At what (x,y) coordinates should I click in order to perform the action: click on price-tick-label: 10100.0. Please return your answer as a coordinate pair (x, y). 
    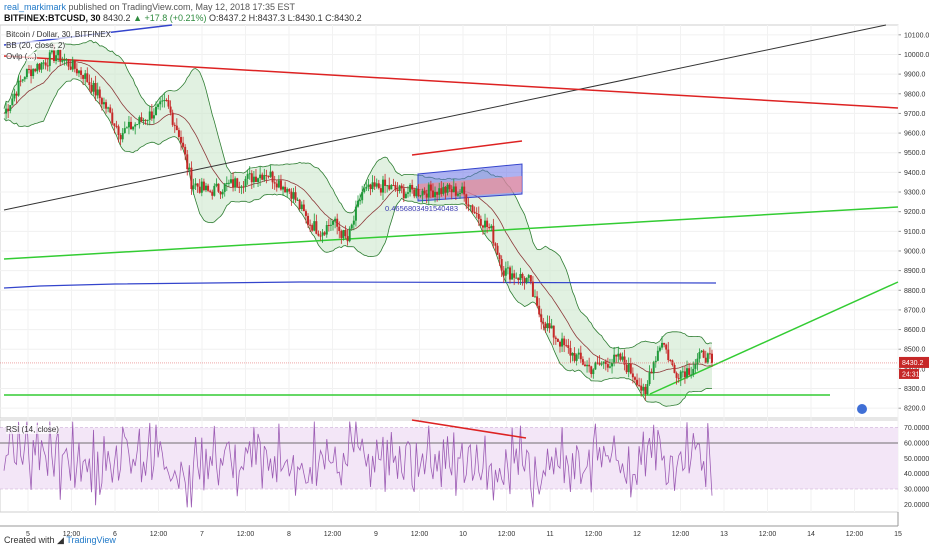
    Looking at the image, I should click on (916, 35).